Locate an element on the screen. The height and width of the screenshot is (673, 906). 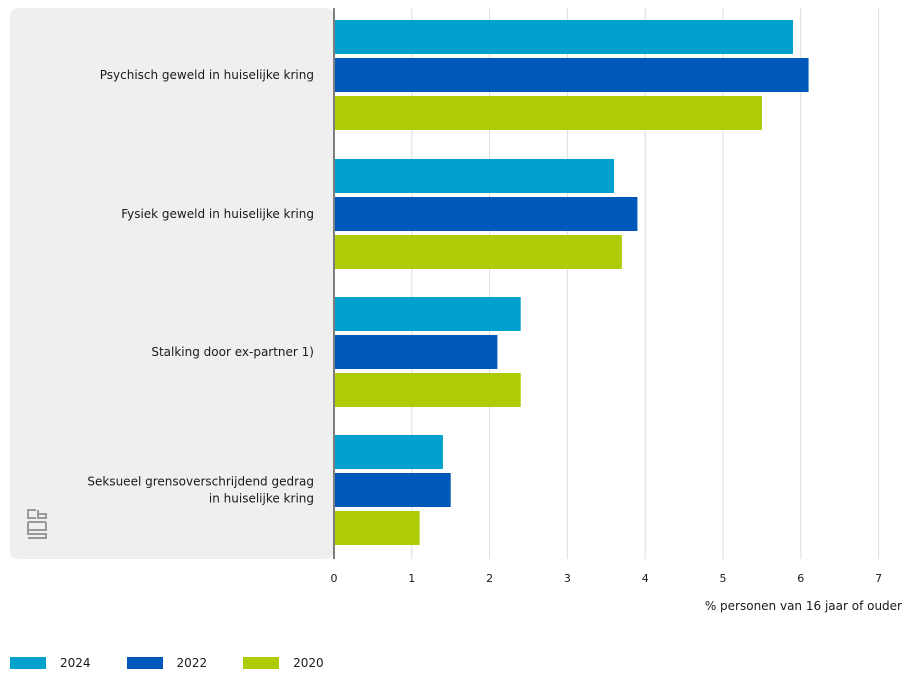
legend-label-2022: 2022 is located at coordinates (192, 663).